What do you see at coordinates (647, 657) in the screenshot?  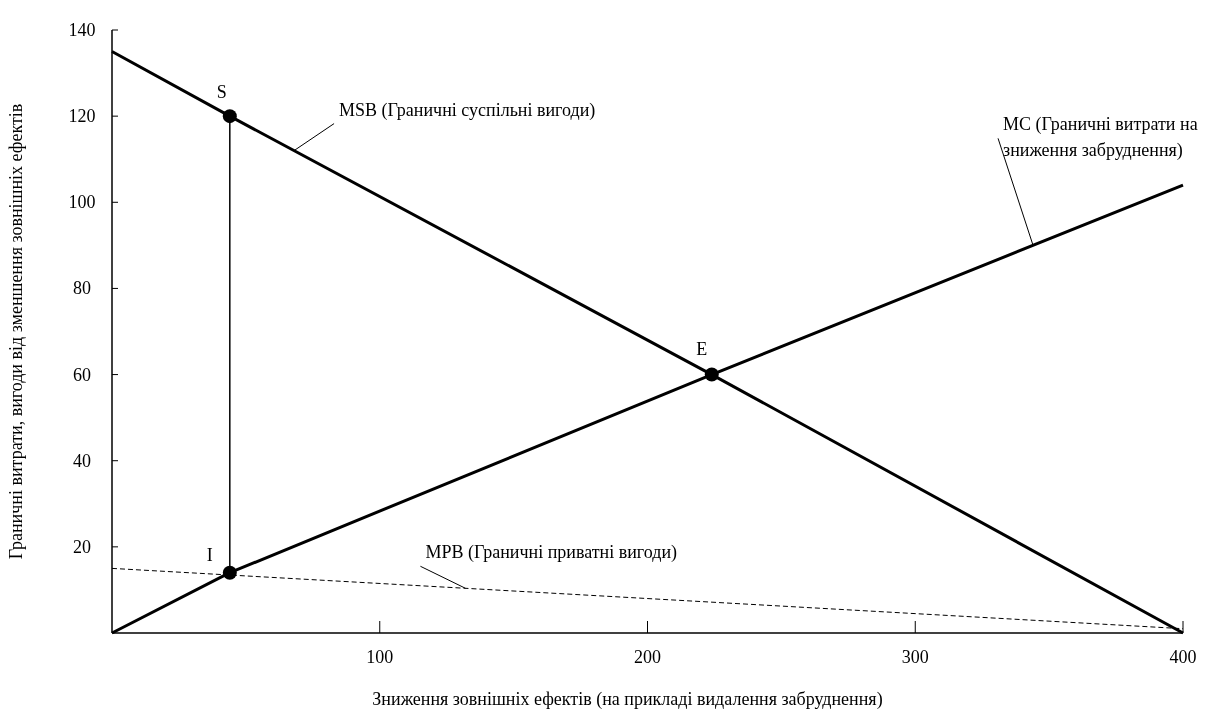 I see `x-tick-label: 200` at bounding box center [647, 657].